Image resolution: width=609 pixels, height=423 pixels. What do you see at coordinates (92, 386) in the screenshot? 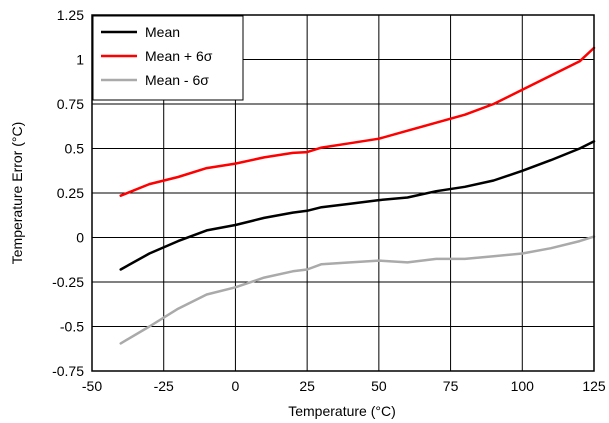
I see `x-tick-label: -50` at bounding box center [92, 386].